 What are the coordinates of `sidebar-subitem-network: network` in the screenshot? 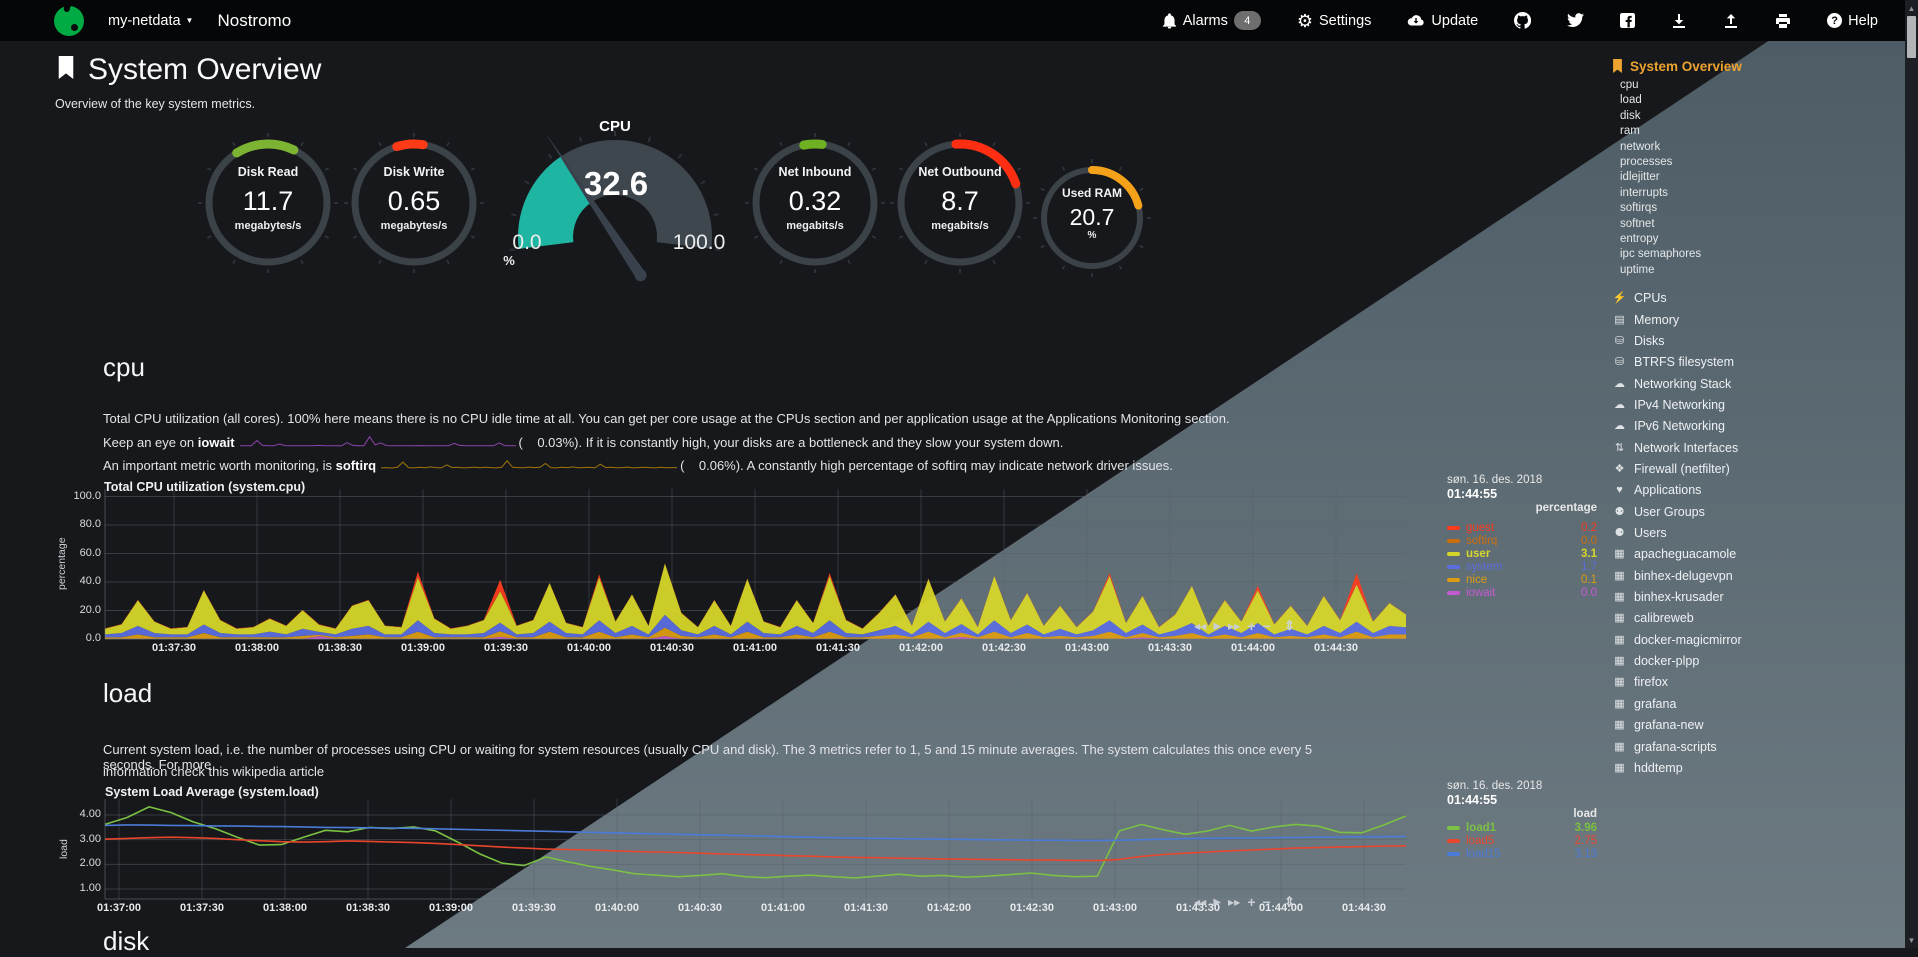 It's located at (1640, 146).